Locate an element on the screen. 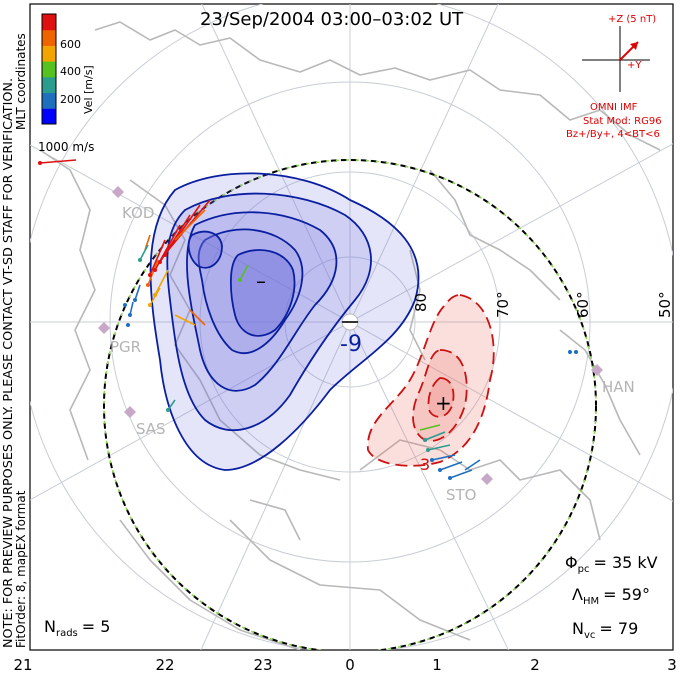  positive-cell is located at coordinates (431, 380).